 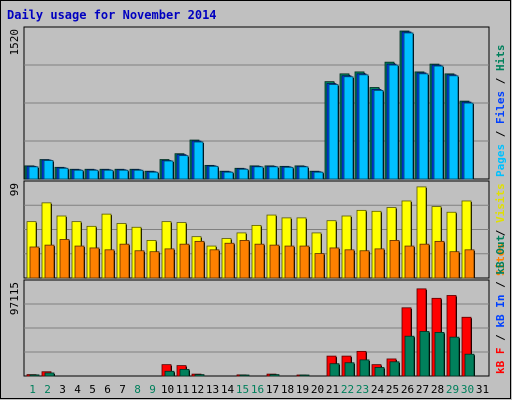 What do you see at coordinates (422, 389) in the screenshot?
I see `x-tick-label: 27` at bounding box center [422, 389].